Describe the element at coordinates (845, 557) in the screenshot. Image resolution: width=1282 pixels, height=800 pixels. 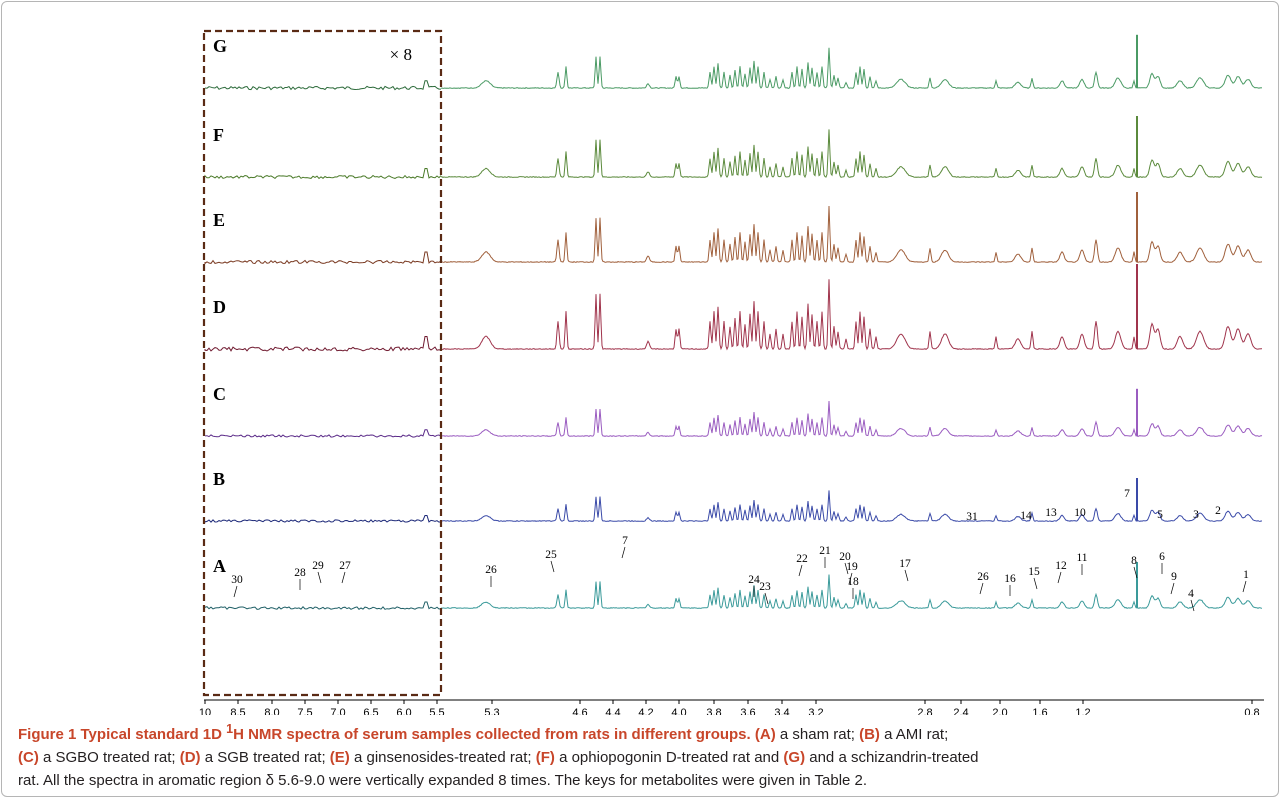
I see `annotation-a-20: 20` at that location.